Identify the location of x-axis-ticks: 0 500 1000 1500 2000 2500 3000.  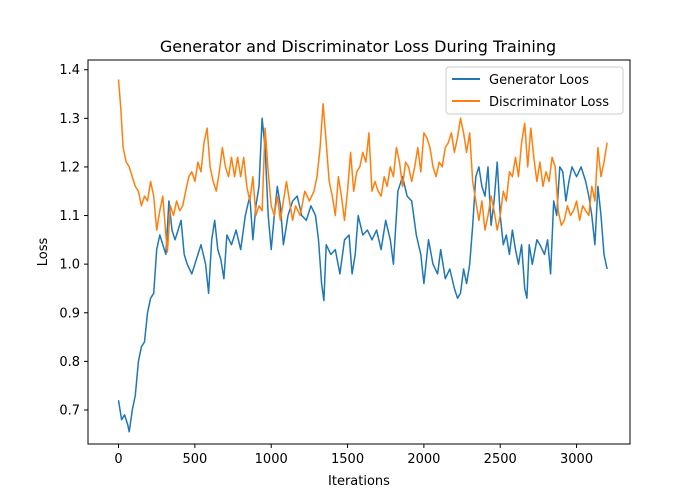
(353, 455).